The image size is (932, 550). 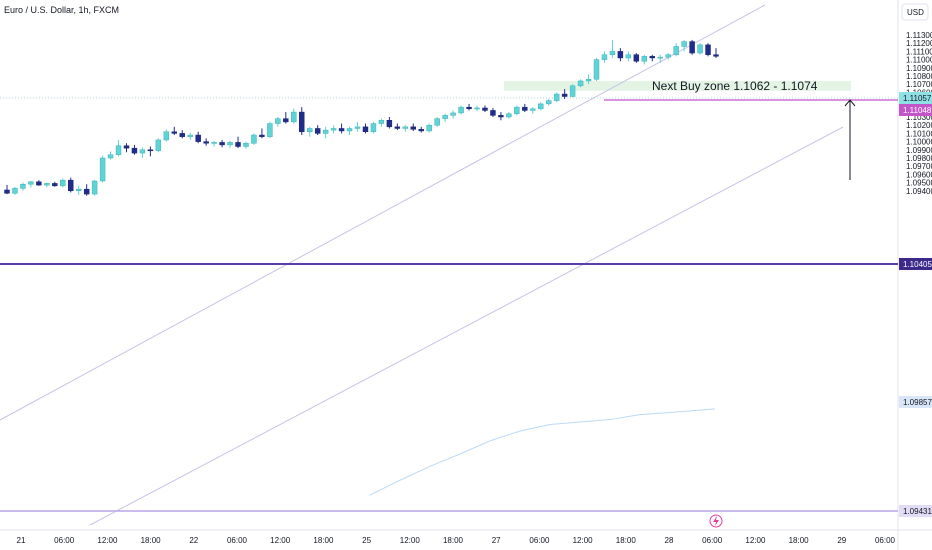 I want to click on price-tick-label: 1.09900, so click(x=919, y=150).